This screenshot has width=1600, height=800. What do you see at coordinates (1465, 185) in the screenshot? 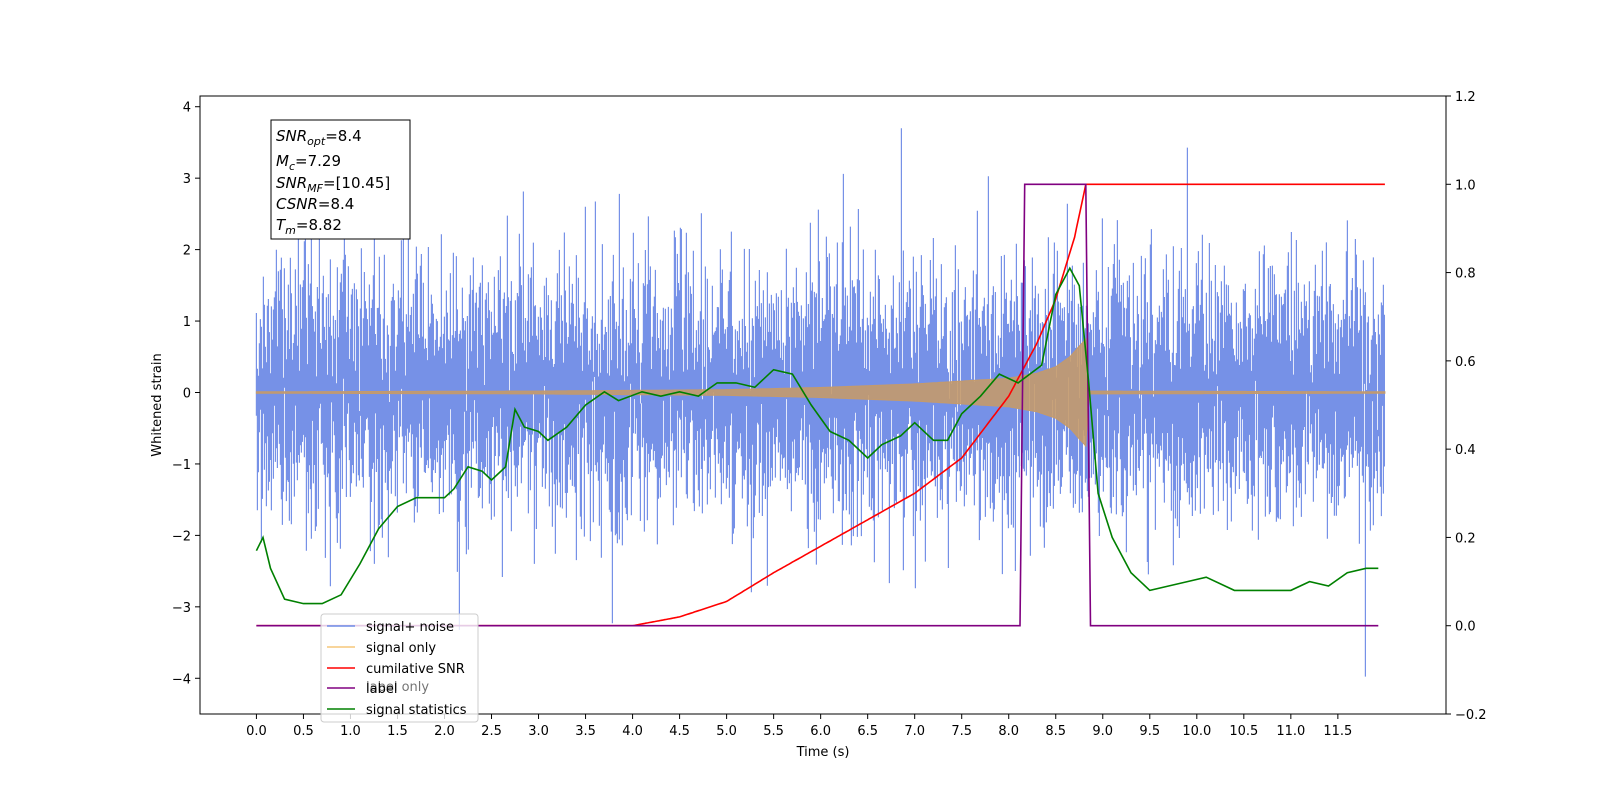
I see `y-right-tick-label: 1.0` at bounding box center [1465, 185].